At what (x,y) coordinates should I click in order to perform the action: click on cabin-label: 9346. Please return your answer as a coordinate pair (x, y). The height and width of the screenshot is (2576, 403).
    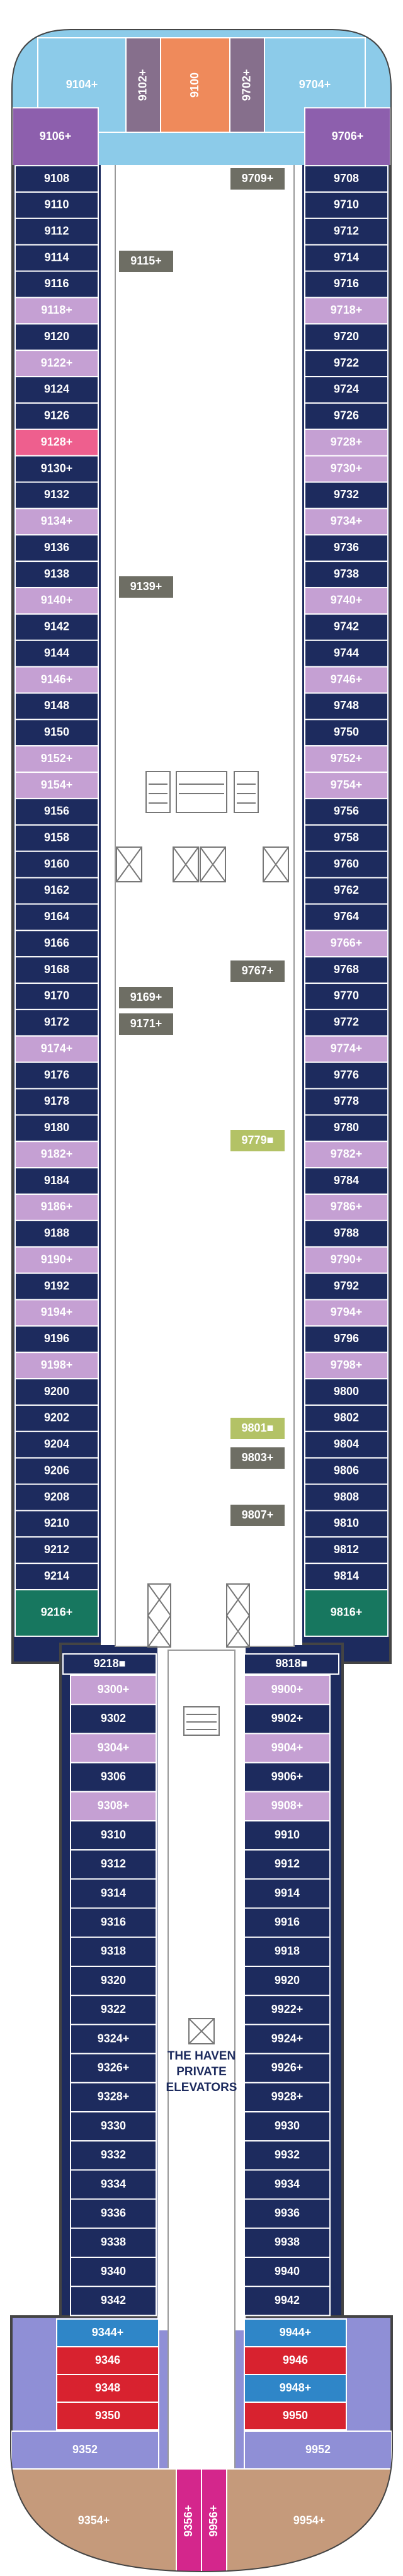
    Looking at the image, I should click on (107, 2360).